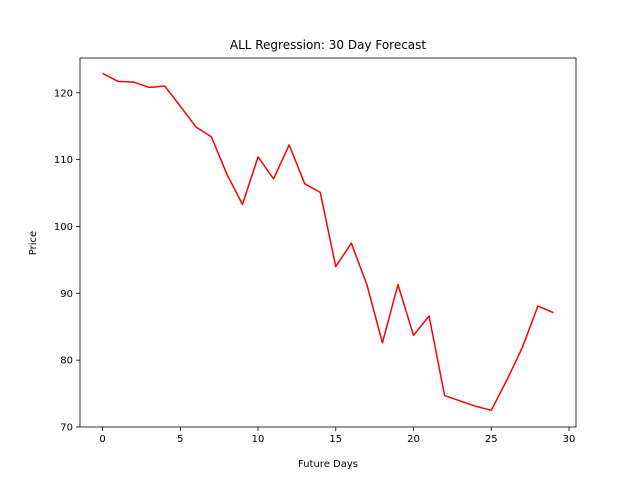 Image resolution: width=640 pixels, height=480 pixels. What do you see at coordinates (328, 45) in the screenshot?
I see `chart-title: ALL Regression: 30 Day Forecast` at bounding box center [328, 45].